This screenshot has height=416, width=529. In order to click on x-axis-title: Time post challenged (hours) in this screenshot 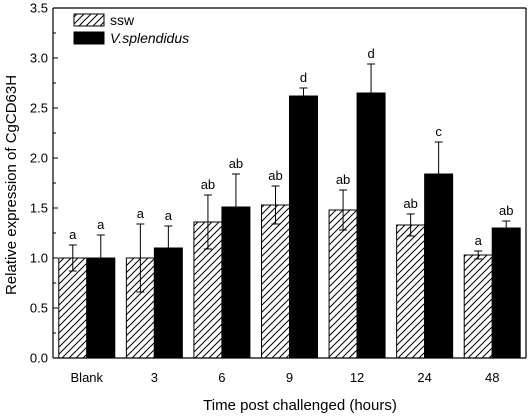, I will do `click(300, 405)`.